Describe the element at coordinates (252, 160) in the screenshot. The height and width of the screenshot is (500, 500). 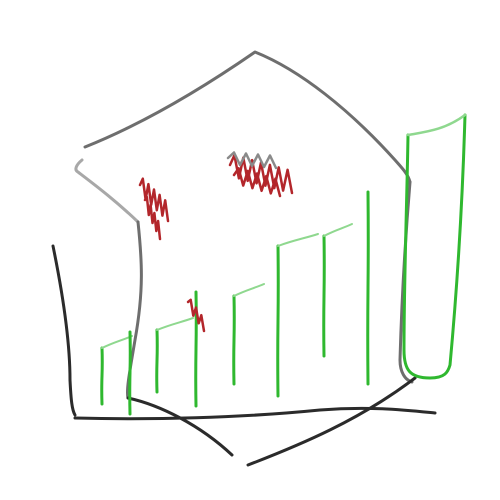
I see `scribble-middle-gray` at that location.